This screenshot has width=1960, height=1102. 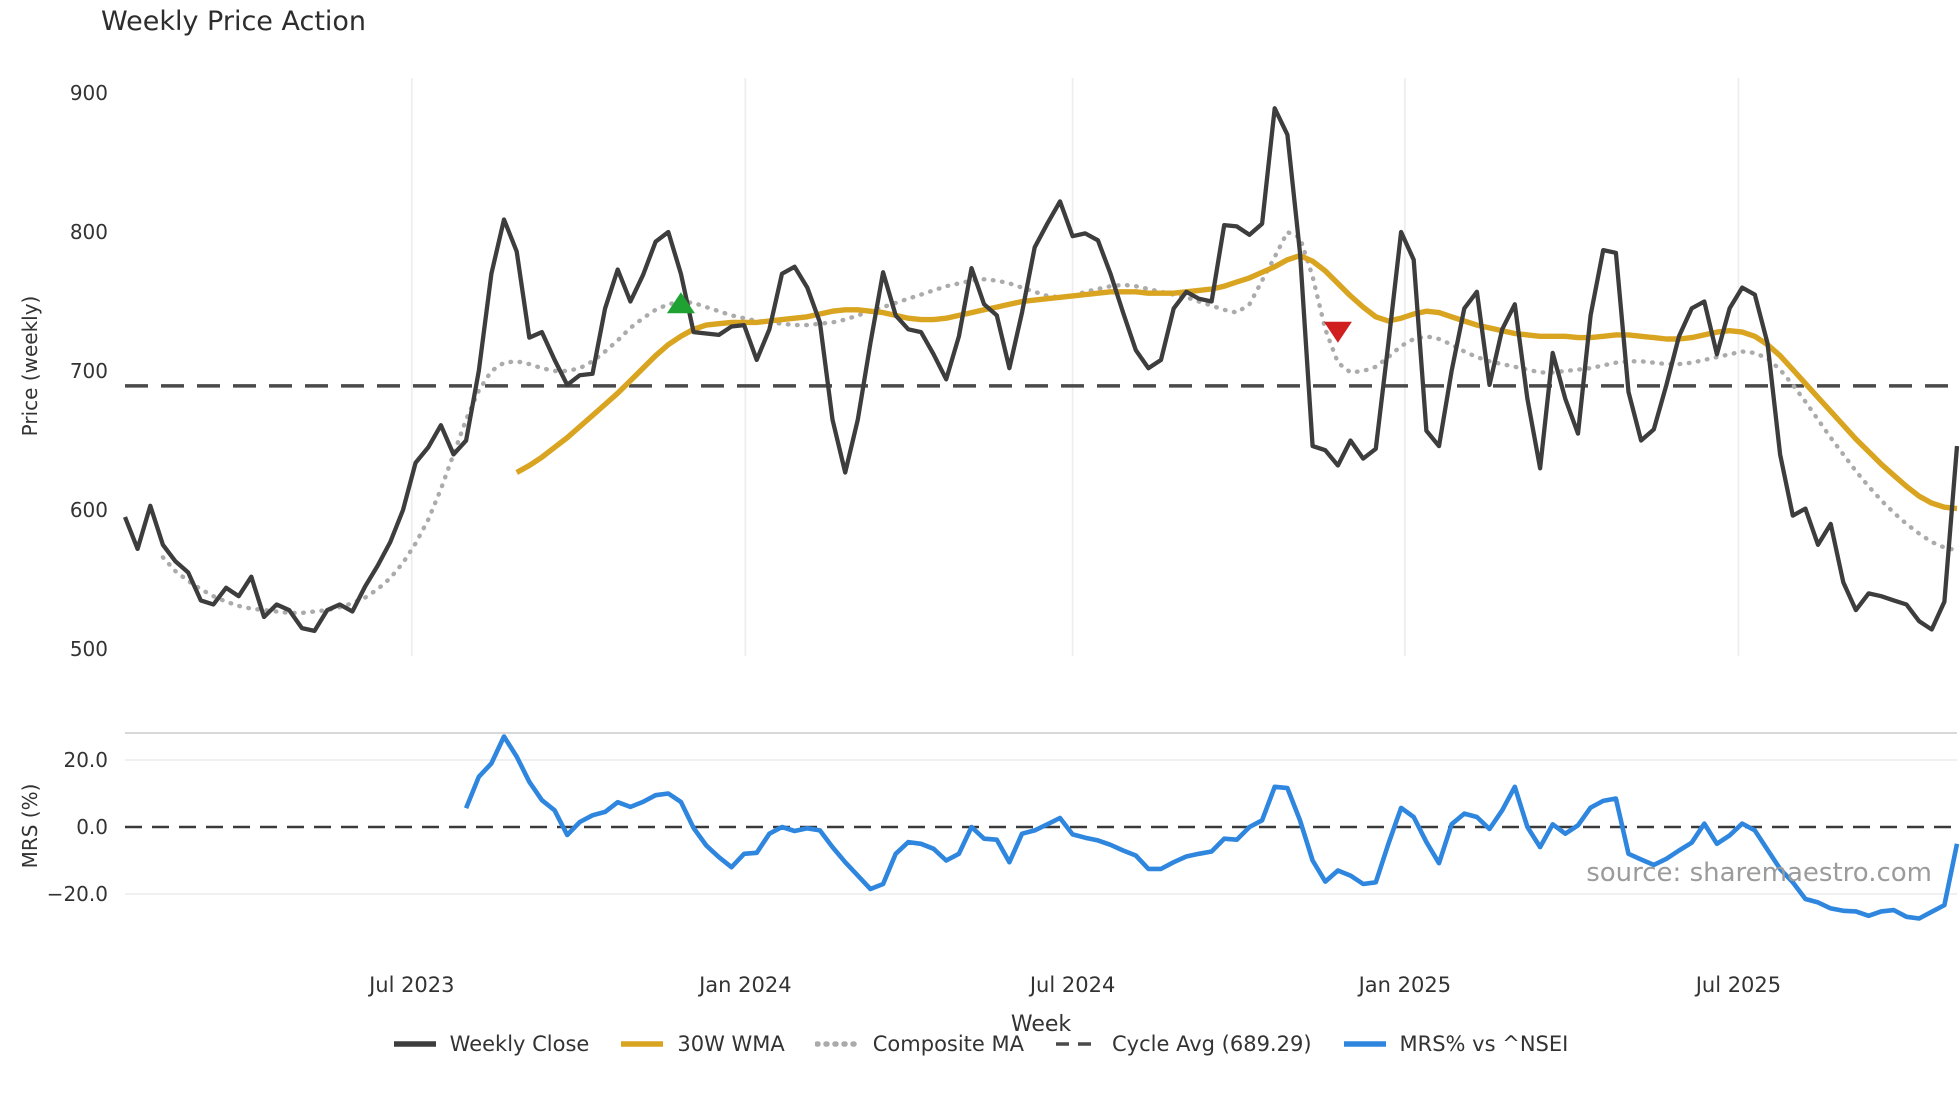 I want to click on price-axis-label: Price (weekly), so click(x=30, y=366).